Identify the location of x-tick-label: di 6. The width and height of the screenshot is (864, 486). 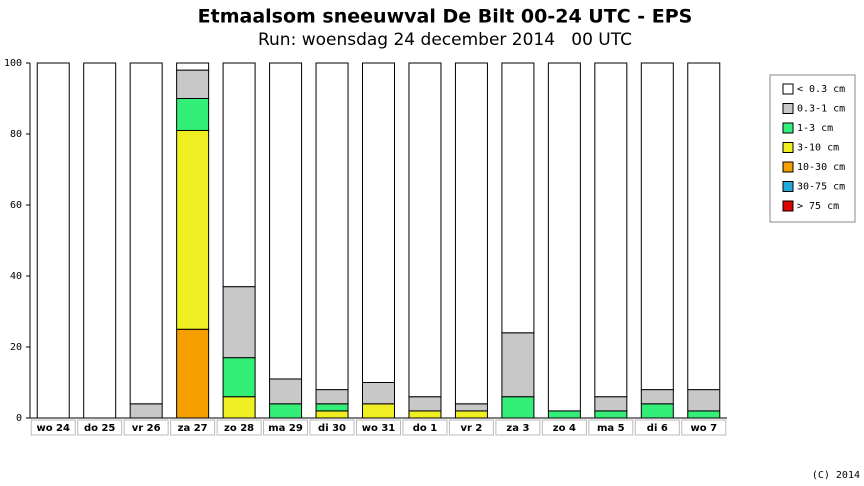
(657, 428).